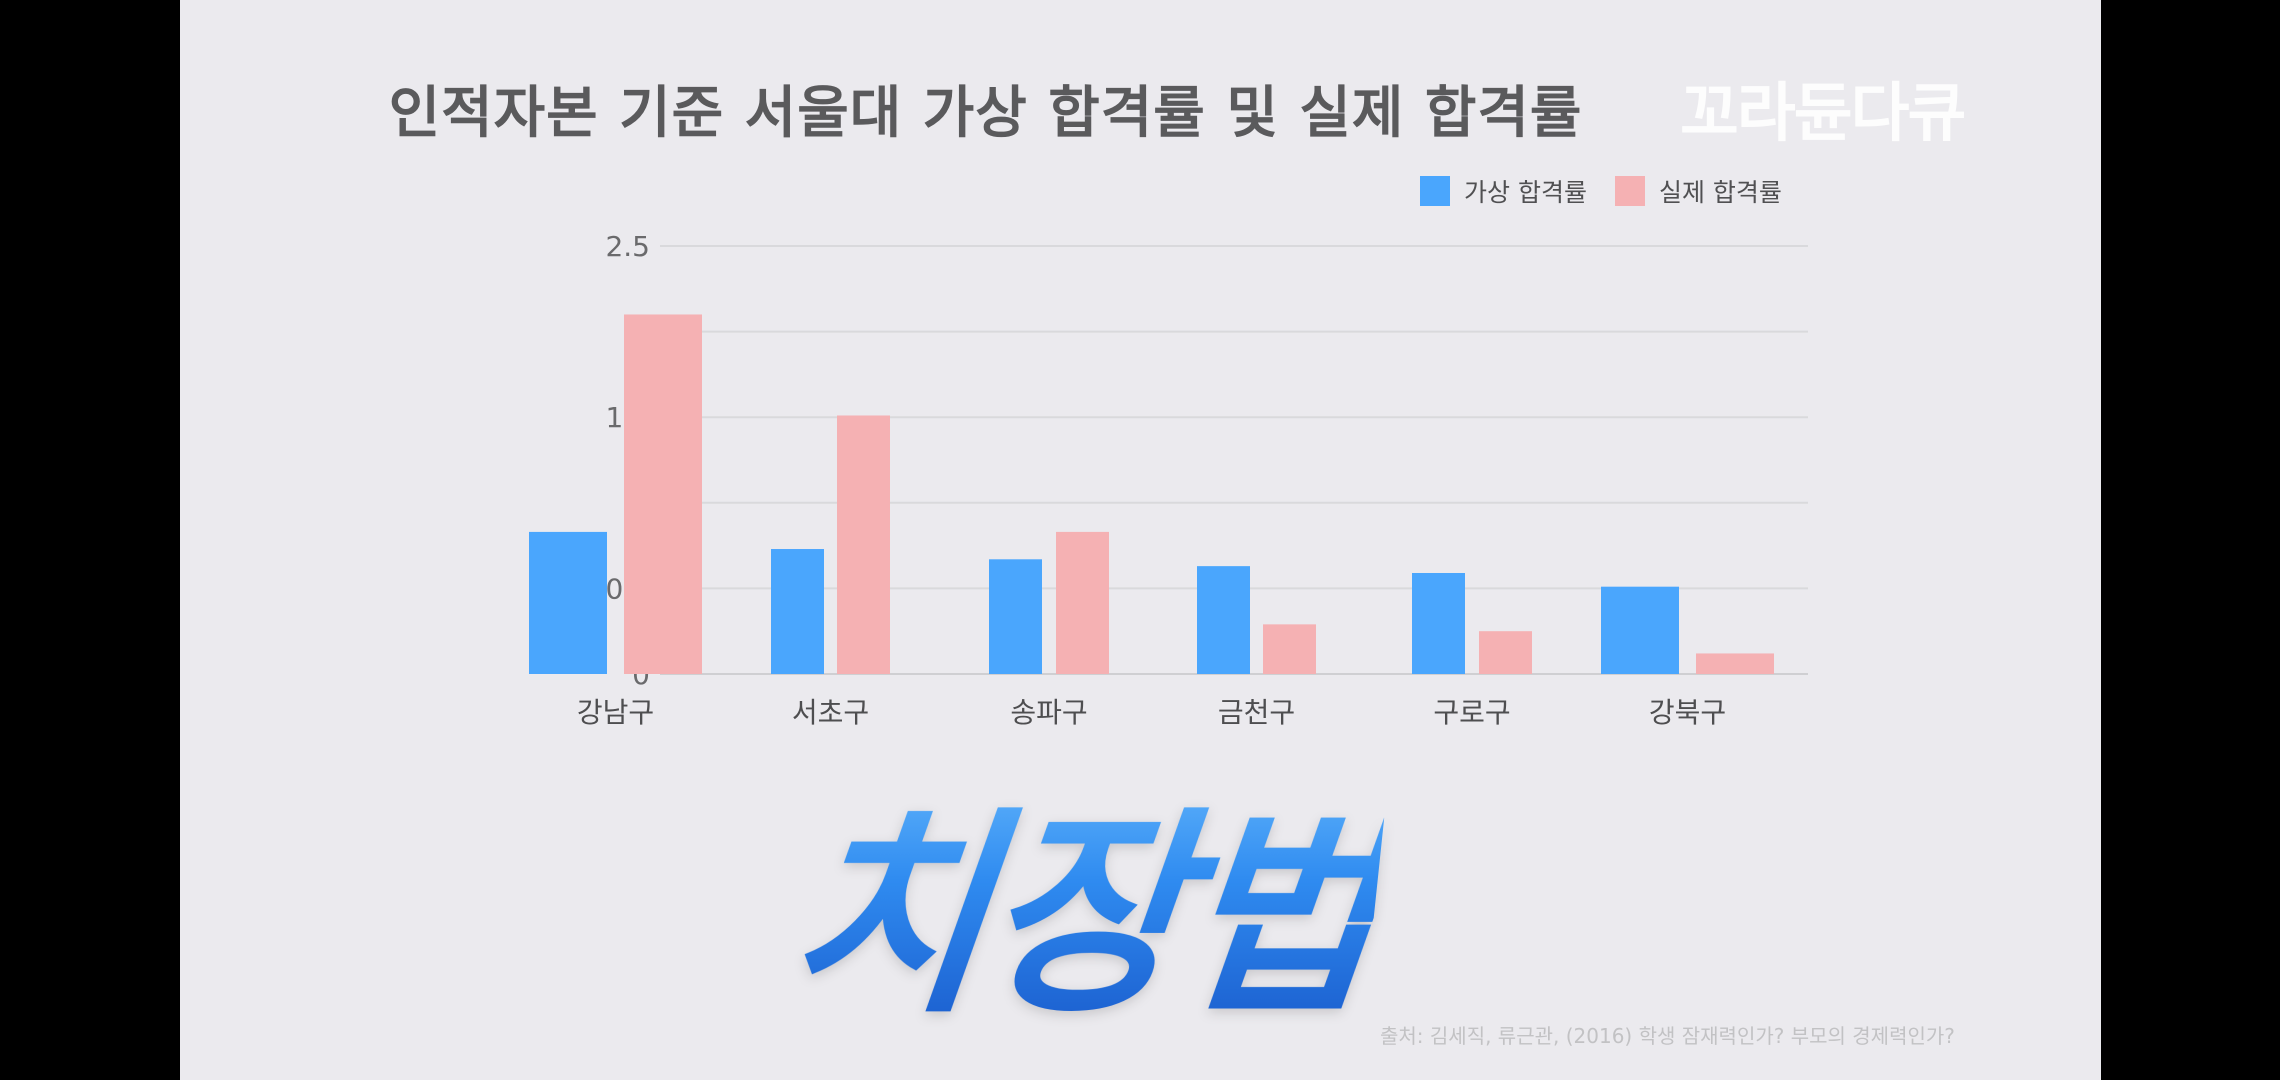 The width and height of the screenshot is (2280, 1080). I want to click on legend-label-actual: 실제 합격률, so click(1720, 192).